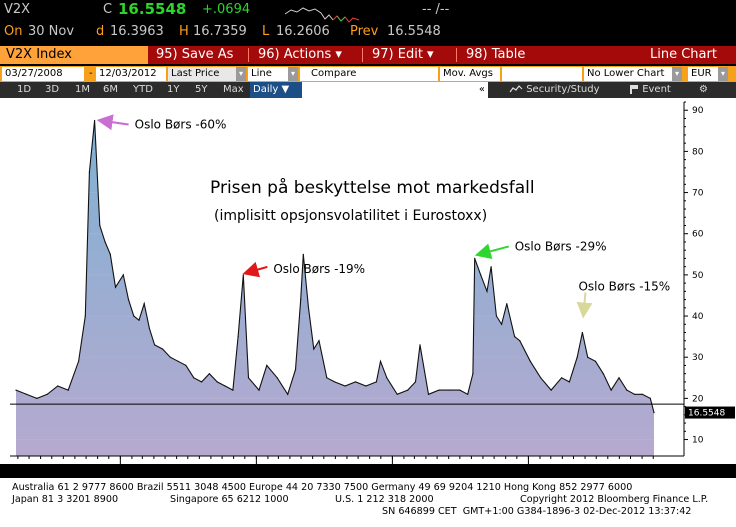 The width and height of the screenshot is (736, 527). What do you see at coordinates (303, 31) in the screenshot?
I see `low-price: 16.2606` at bounding box center [303, 31].